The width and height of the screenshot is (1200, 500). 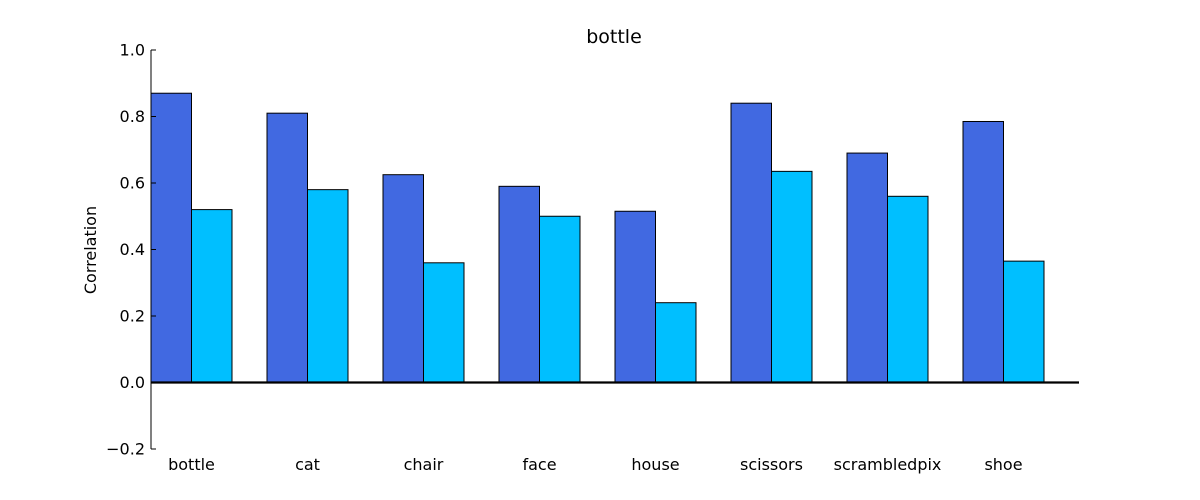 I want to click on y-tick-label: −0.2, so click(x=125, y=449).